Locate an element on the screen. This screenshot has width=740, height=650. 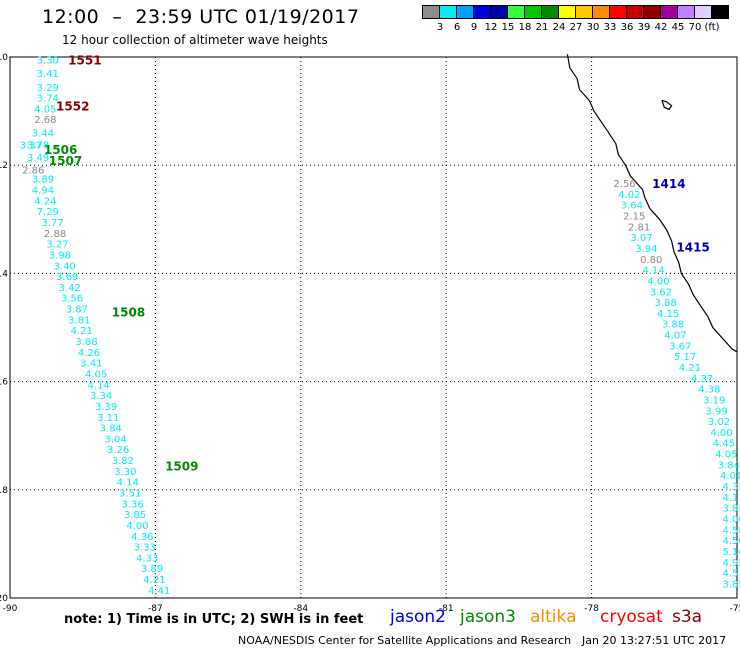
legend-jason2: jason2 is located at coordinates (418, 617).